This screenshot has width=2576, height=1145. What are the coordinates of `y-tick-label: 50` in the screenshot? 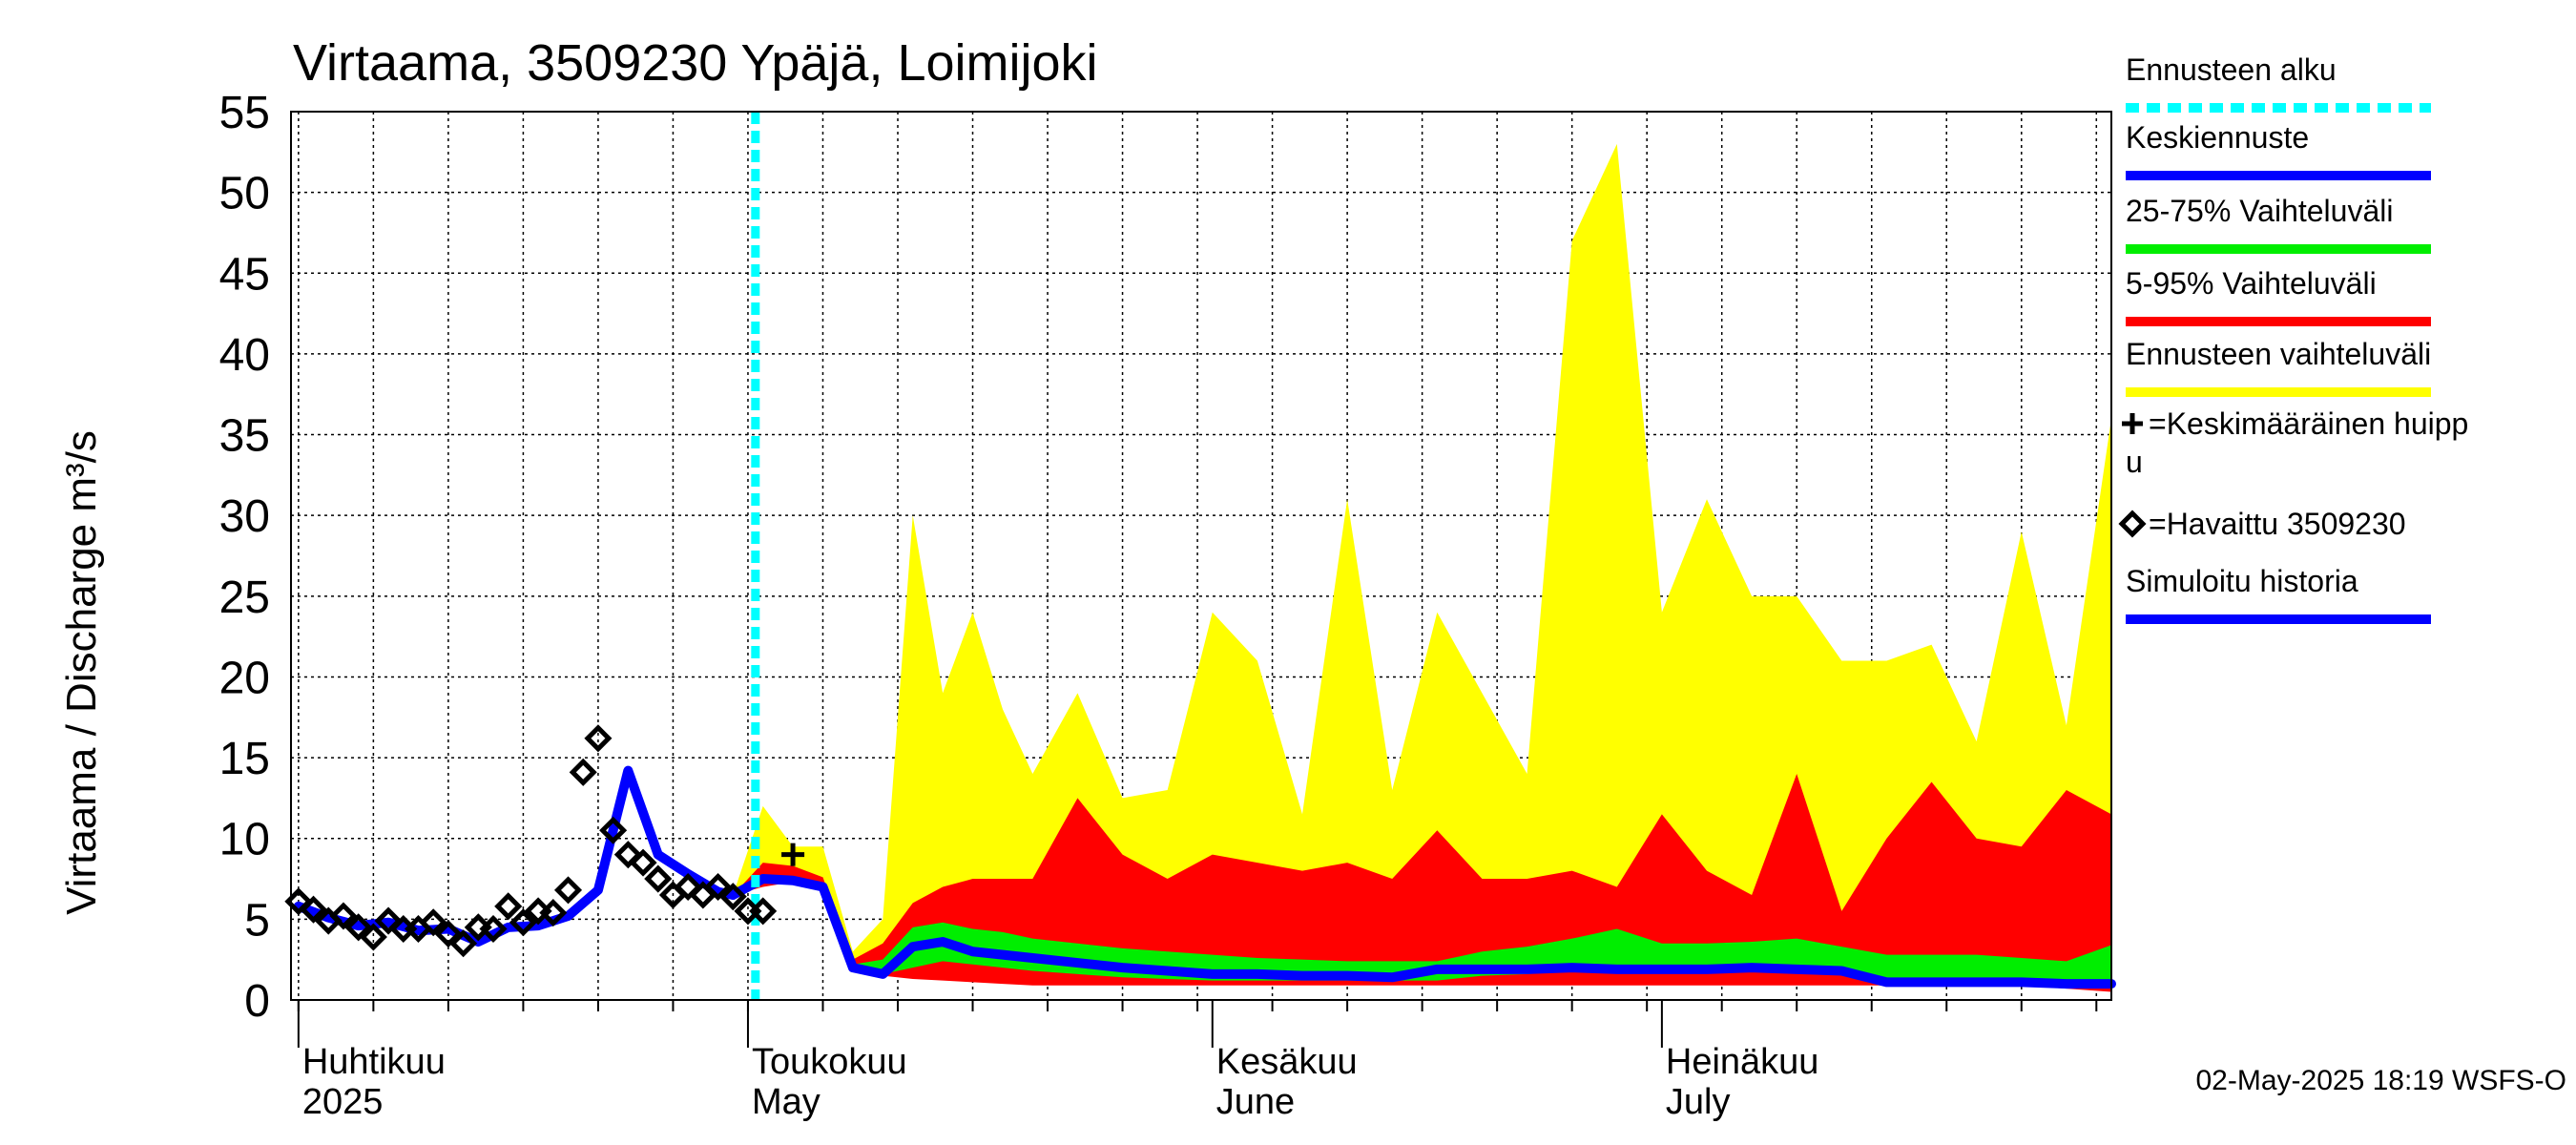 It's located at (244, 194).